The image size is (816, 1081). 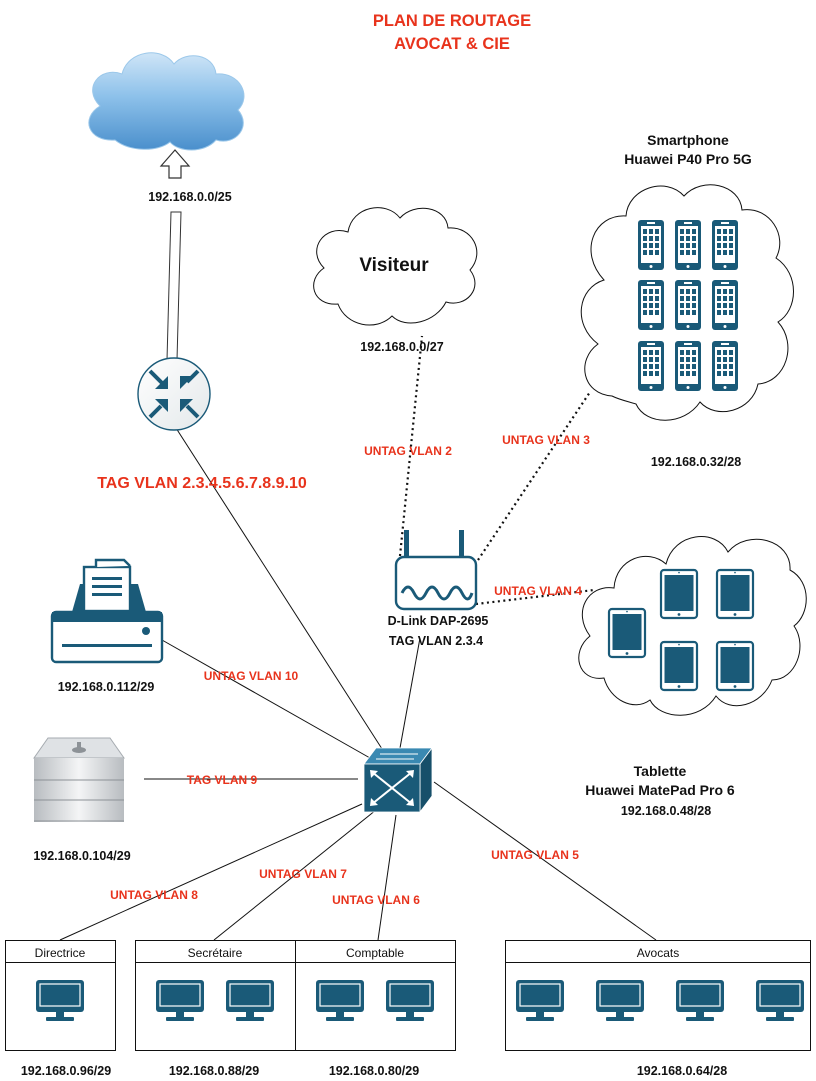 I want to click on directrice-box: Directrice, so click(x=60, y=995).